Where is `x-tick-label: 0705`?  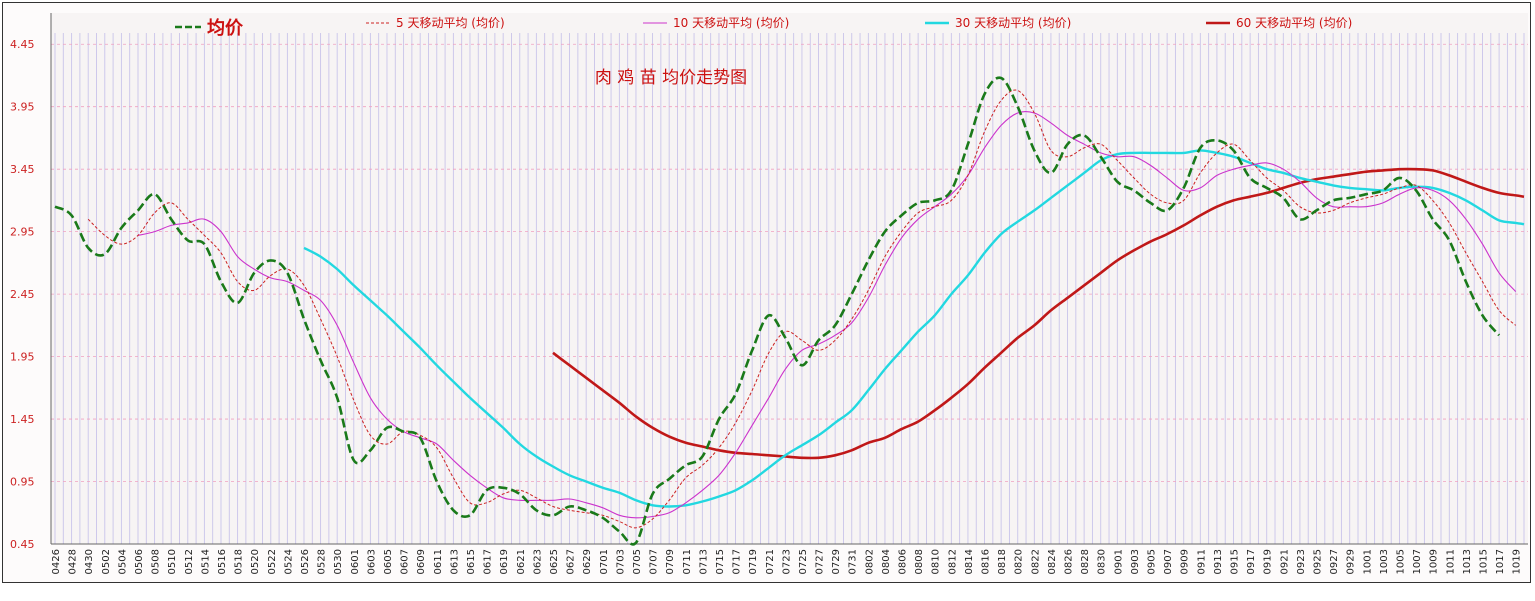 x-tick-label: 0705 is located at coordinates (637, 561).